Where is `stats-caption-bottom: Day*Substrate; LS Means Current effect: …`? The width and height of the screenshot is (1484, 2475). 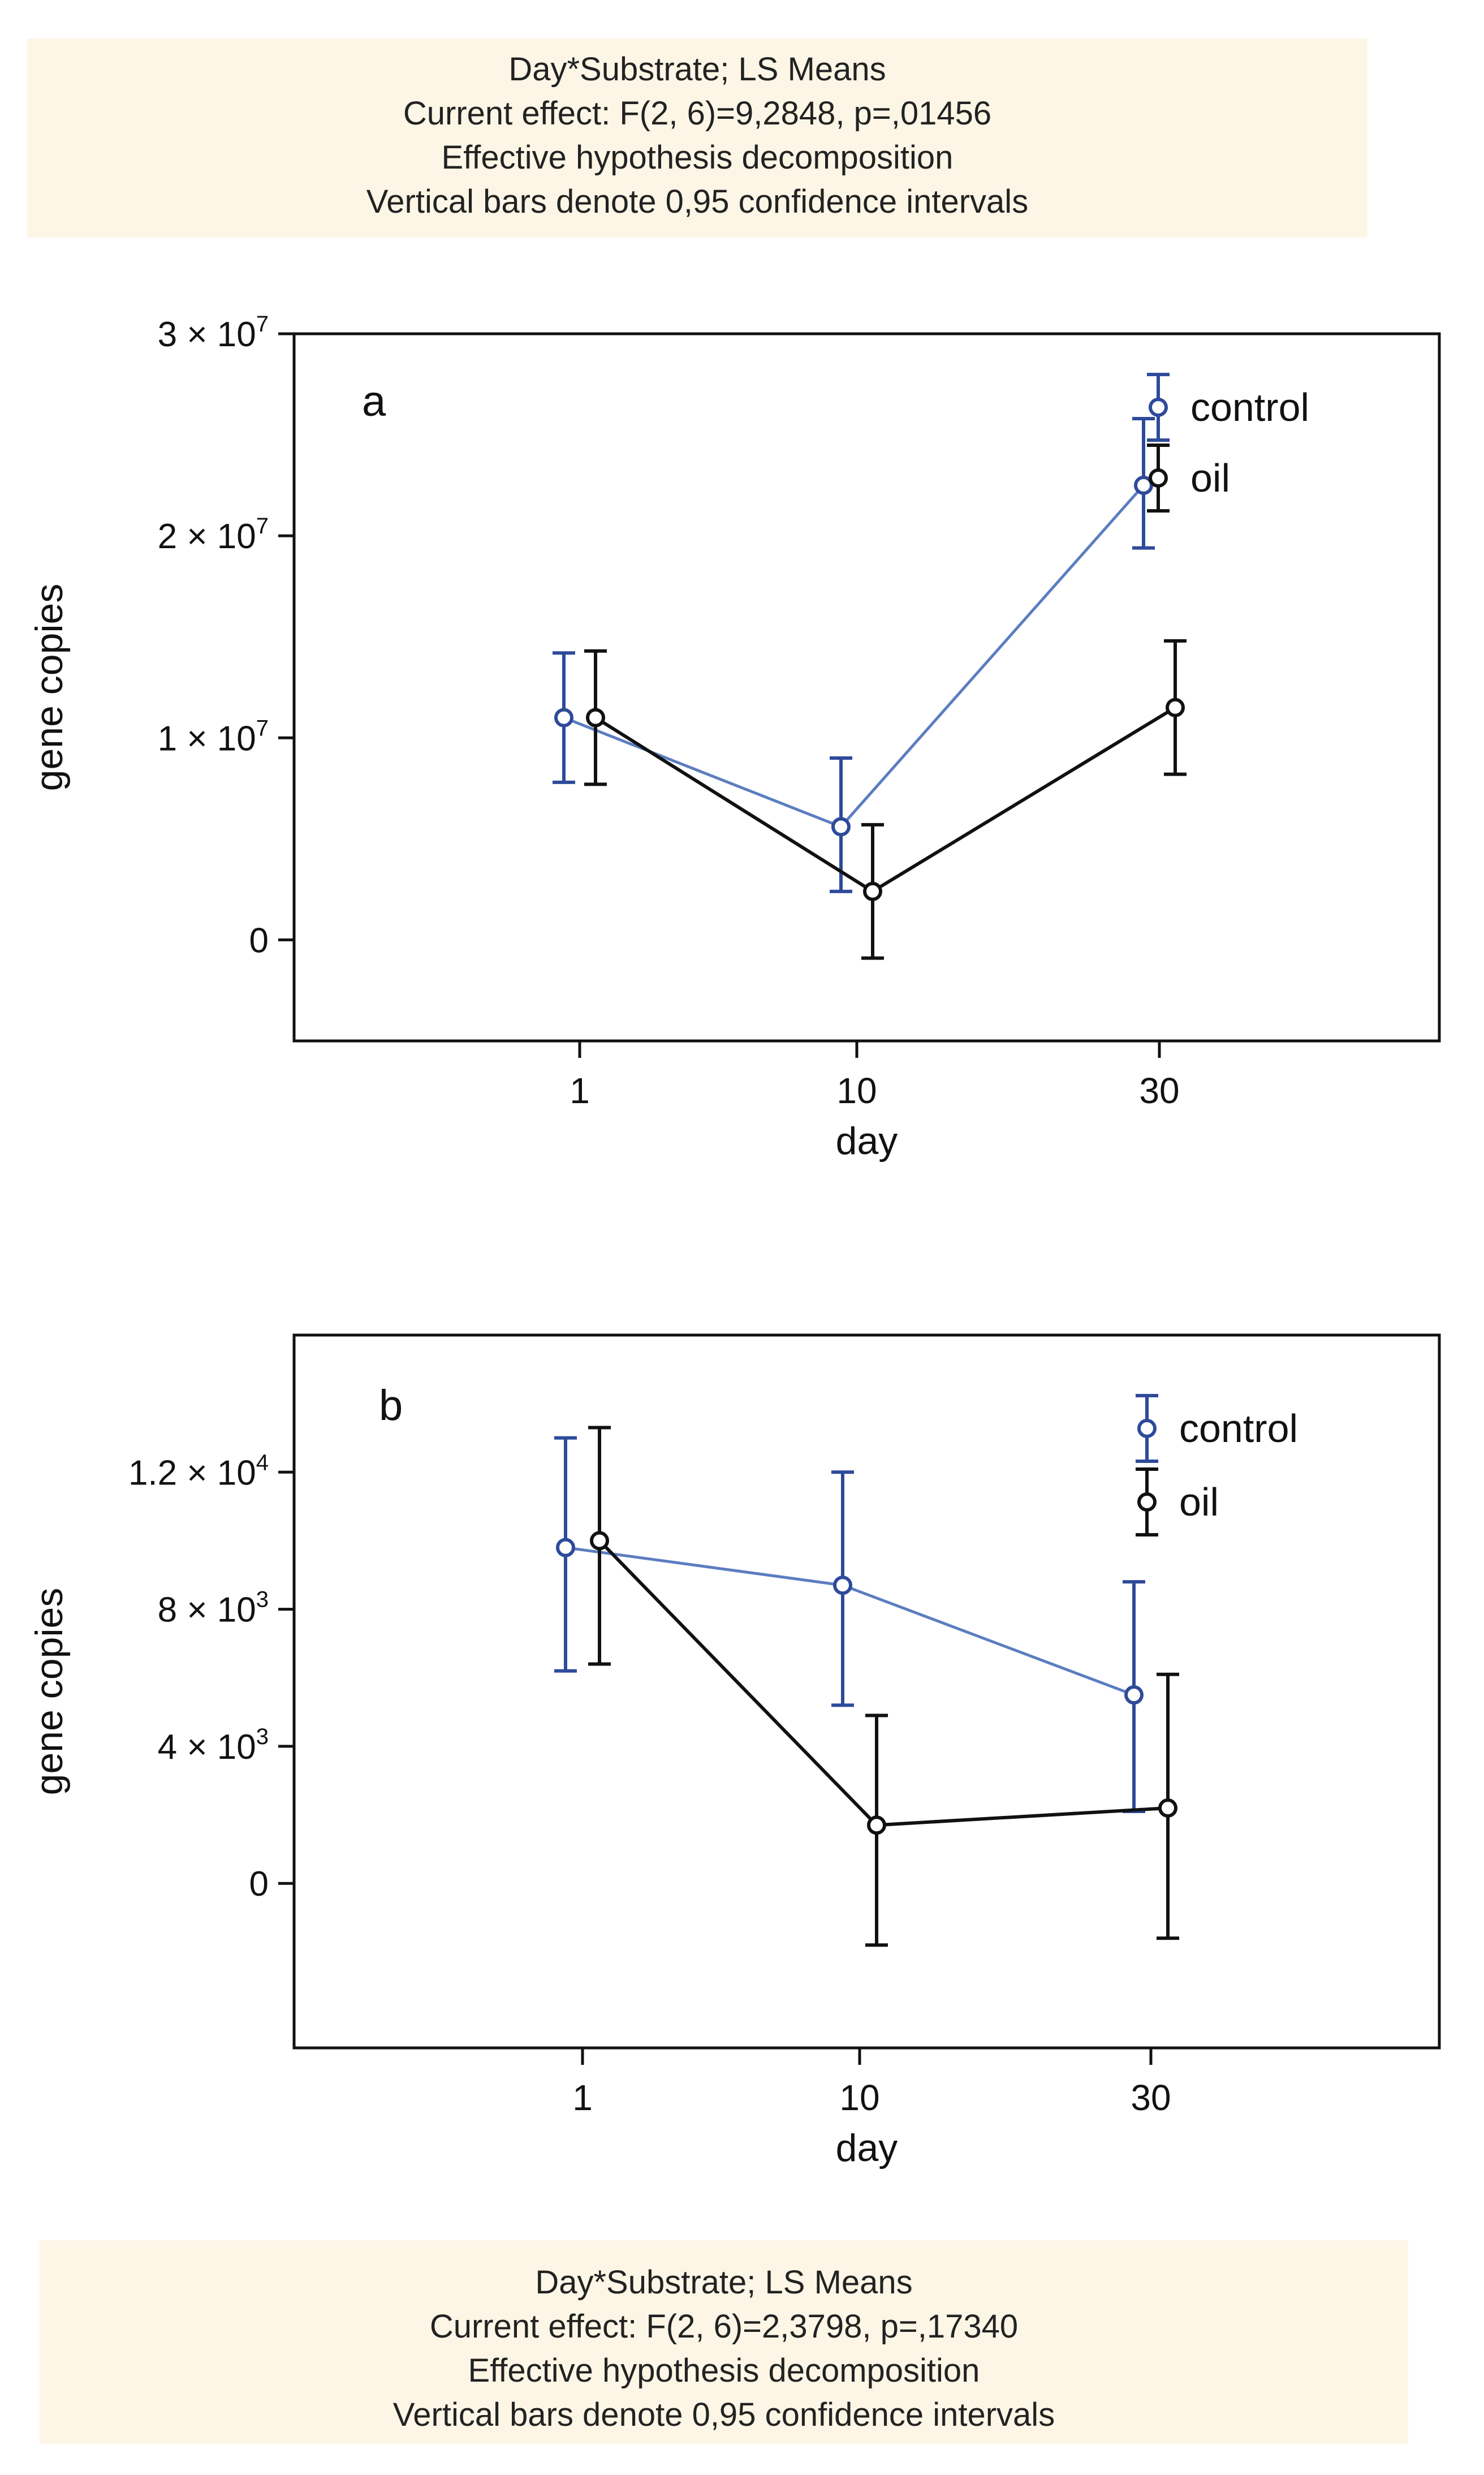
stats-caption-bottom: Day*Substrate; LS Means Current effect: … is located at coordinates (724, 2342).